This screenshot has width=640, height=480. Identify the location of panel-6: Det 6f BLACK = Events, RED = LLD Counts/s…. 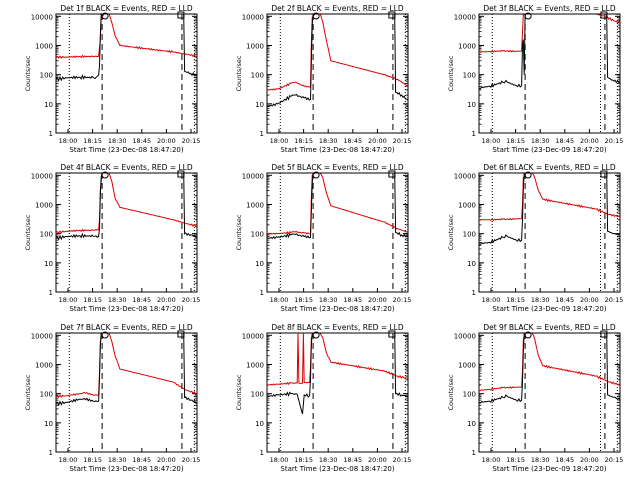
(535, 238).